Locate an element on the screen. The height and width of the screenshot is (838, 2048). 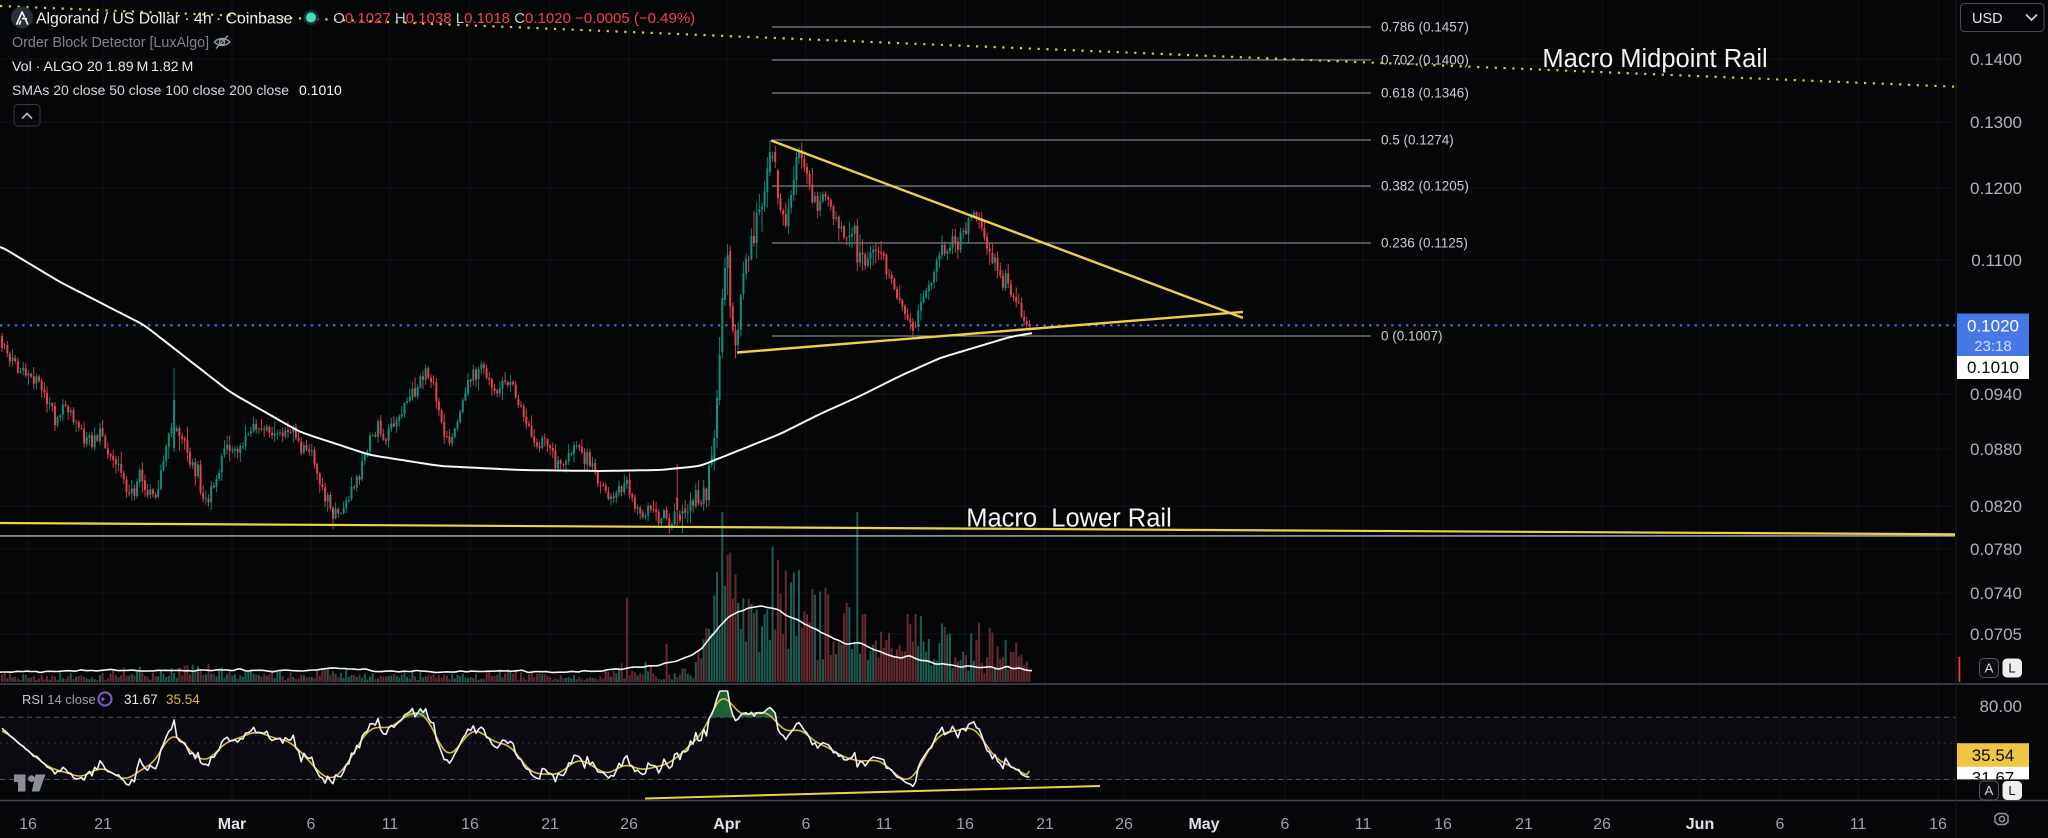
svg-text: 0.618 (0.1346) is located at coordinates (1425, 93).